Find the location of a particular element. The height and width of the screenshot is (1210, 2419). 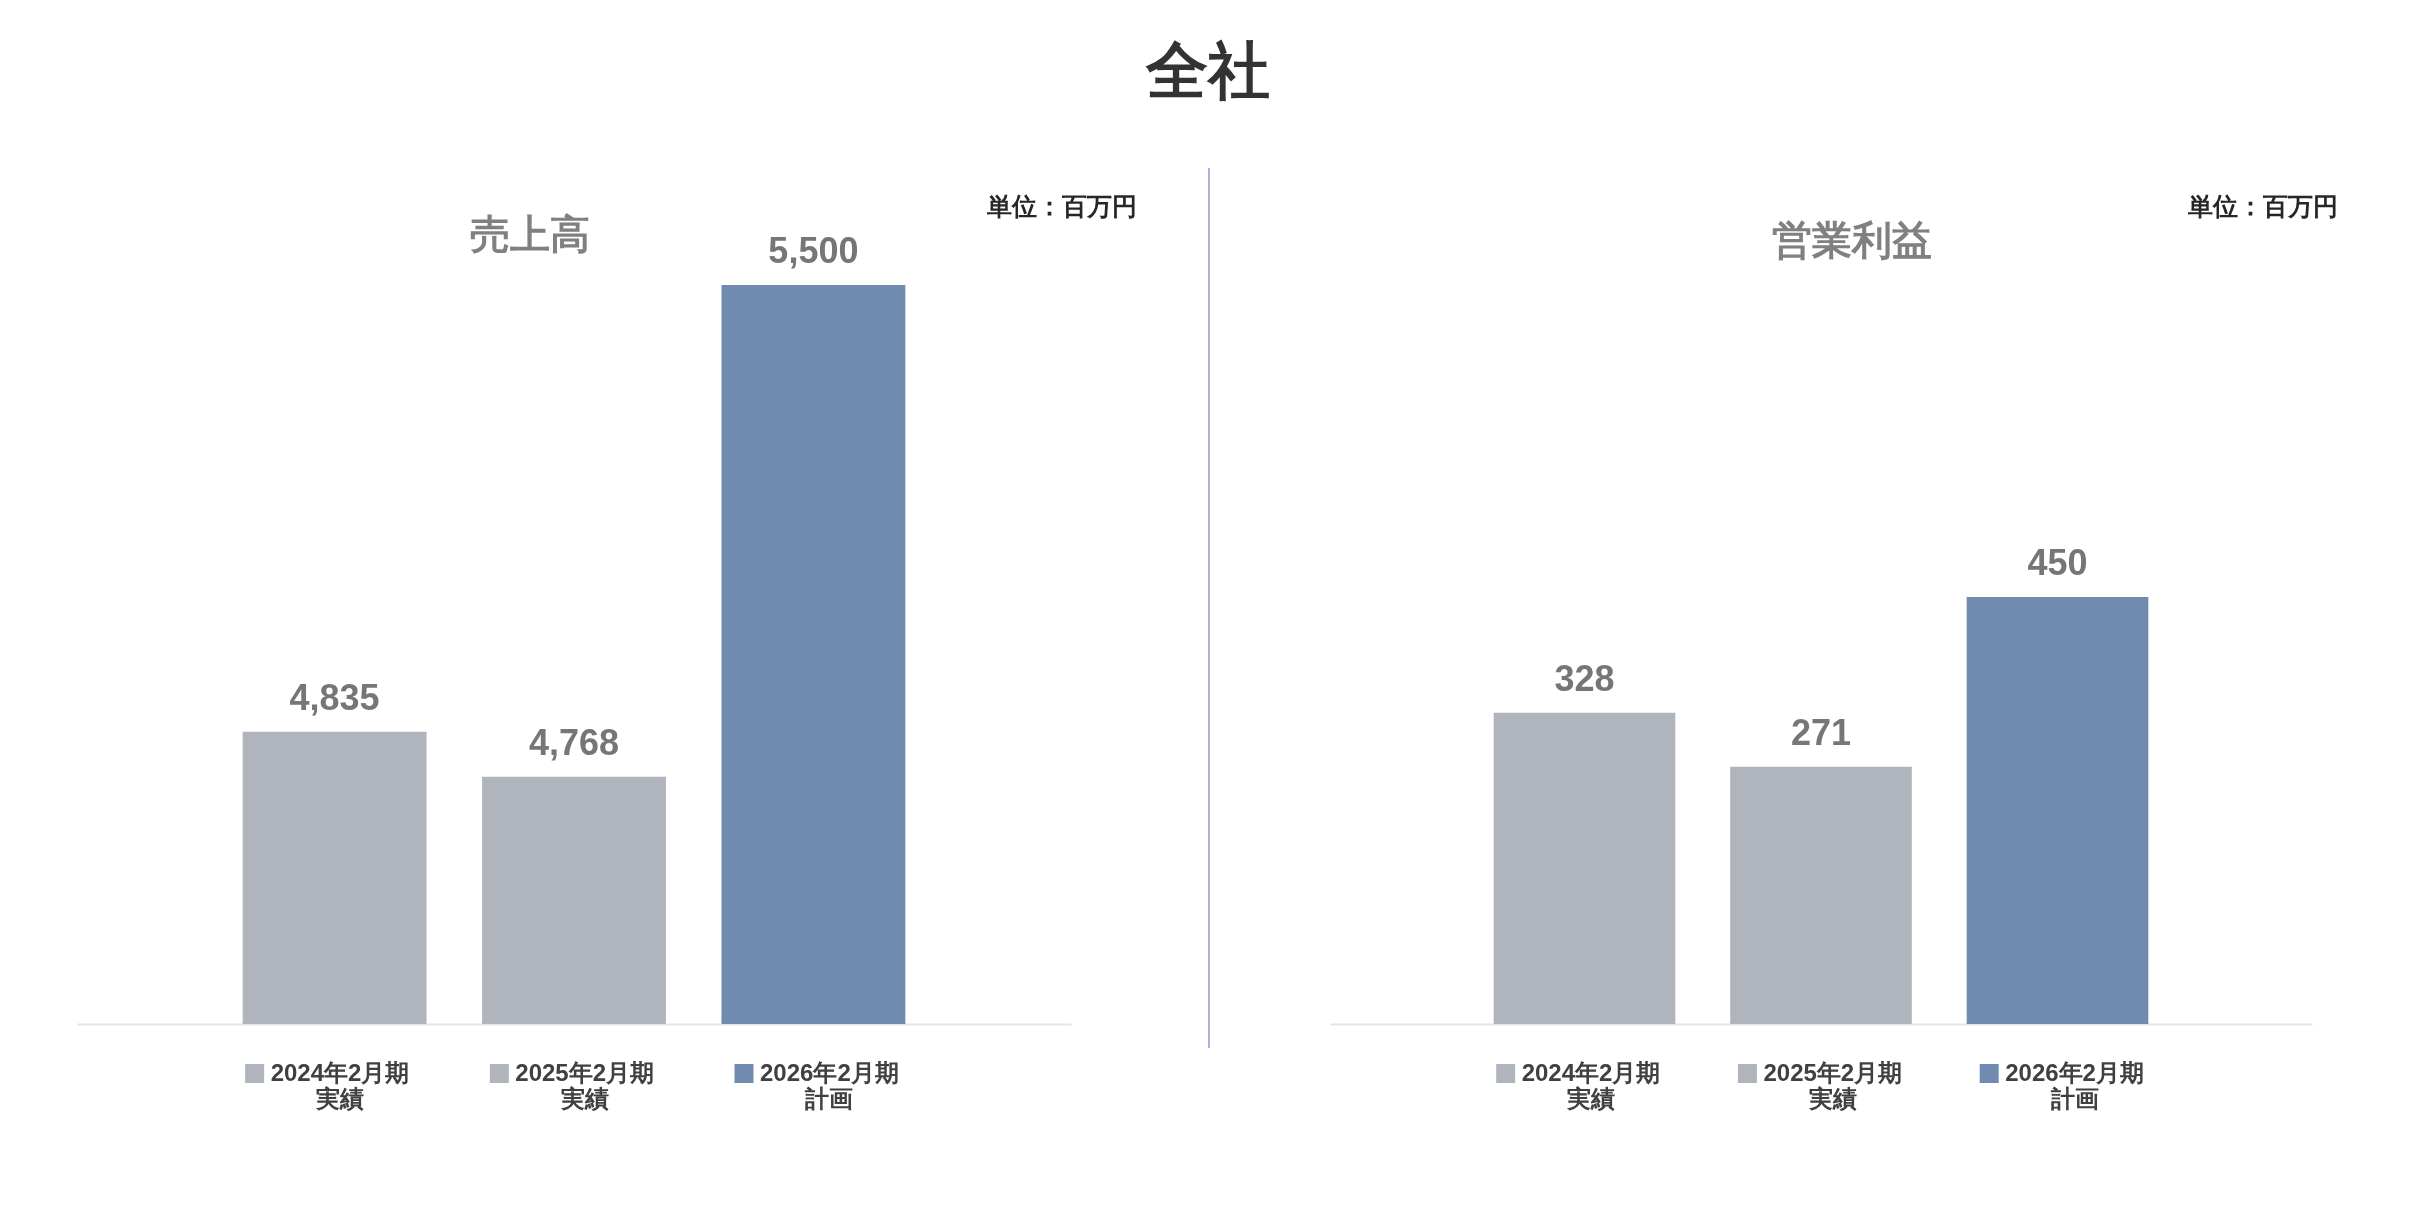

chart-title: 売上高 is located at coordinates (530, 234).